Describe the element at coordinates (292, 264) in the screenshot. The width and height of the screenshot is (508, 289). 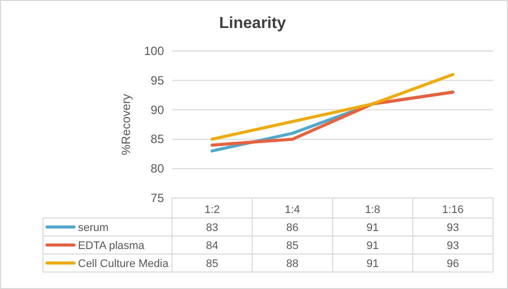
I see `data-label: 88` at that location.